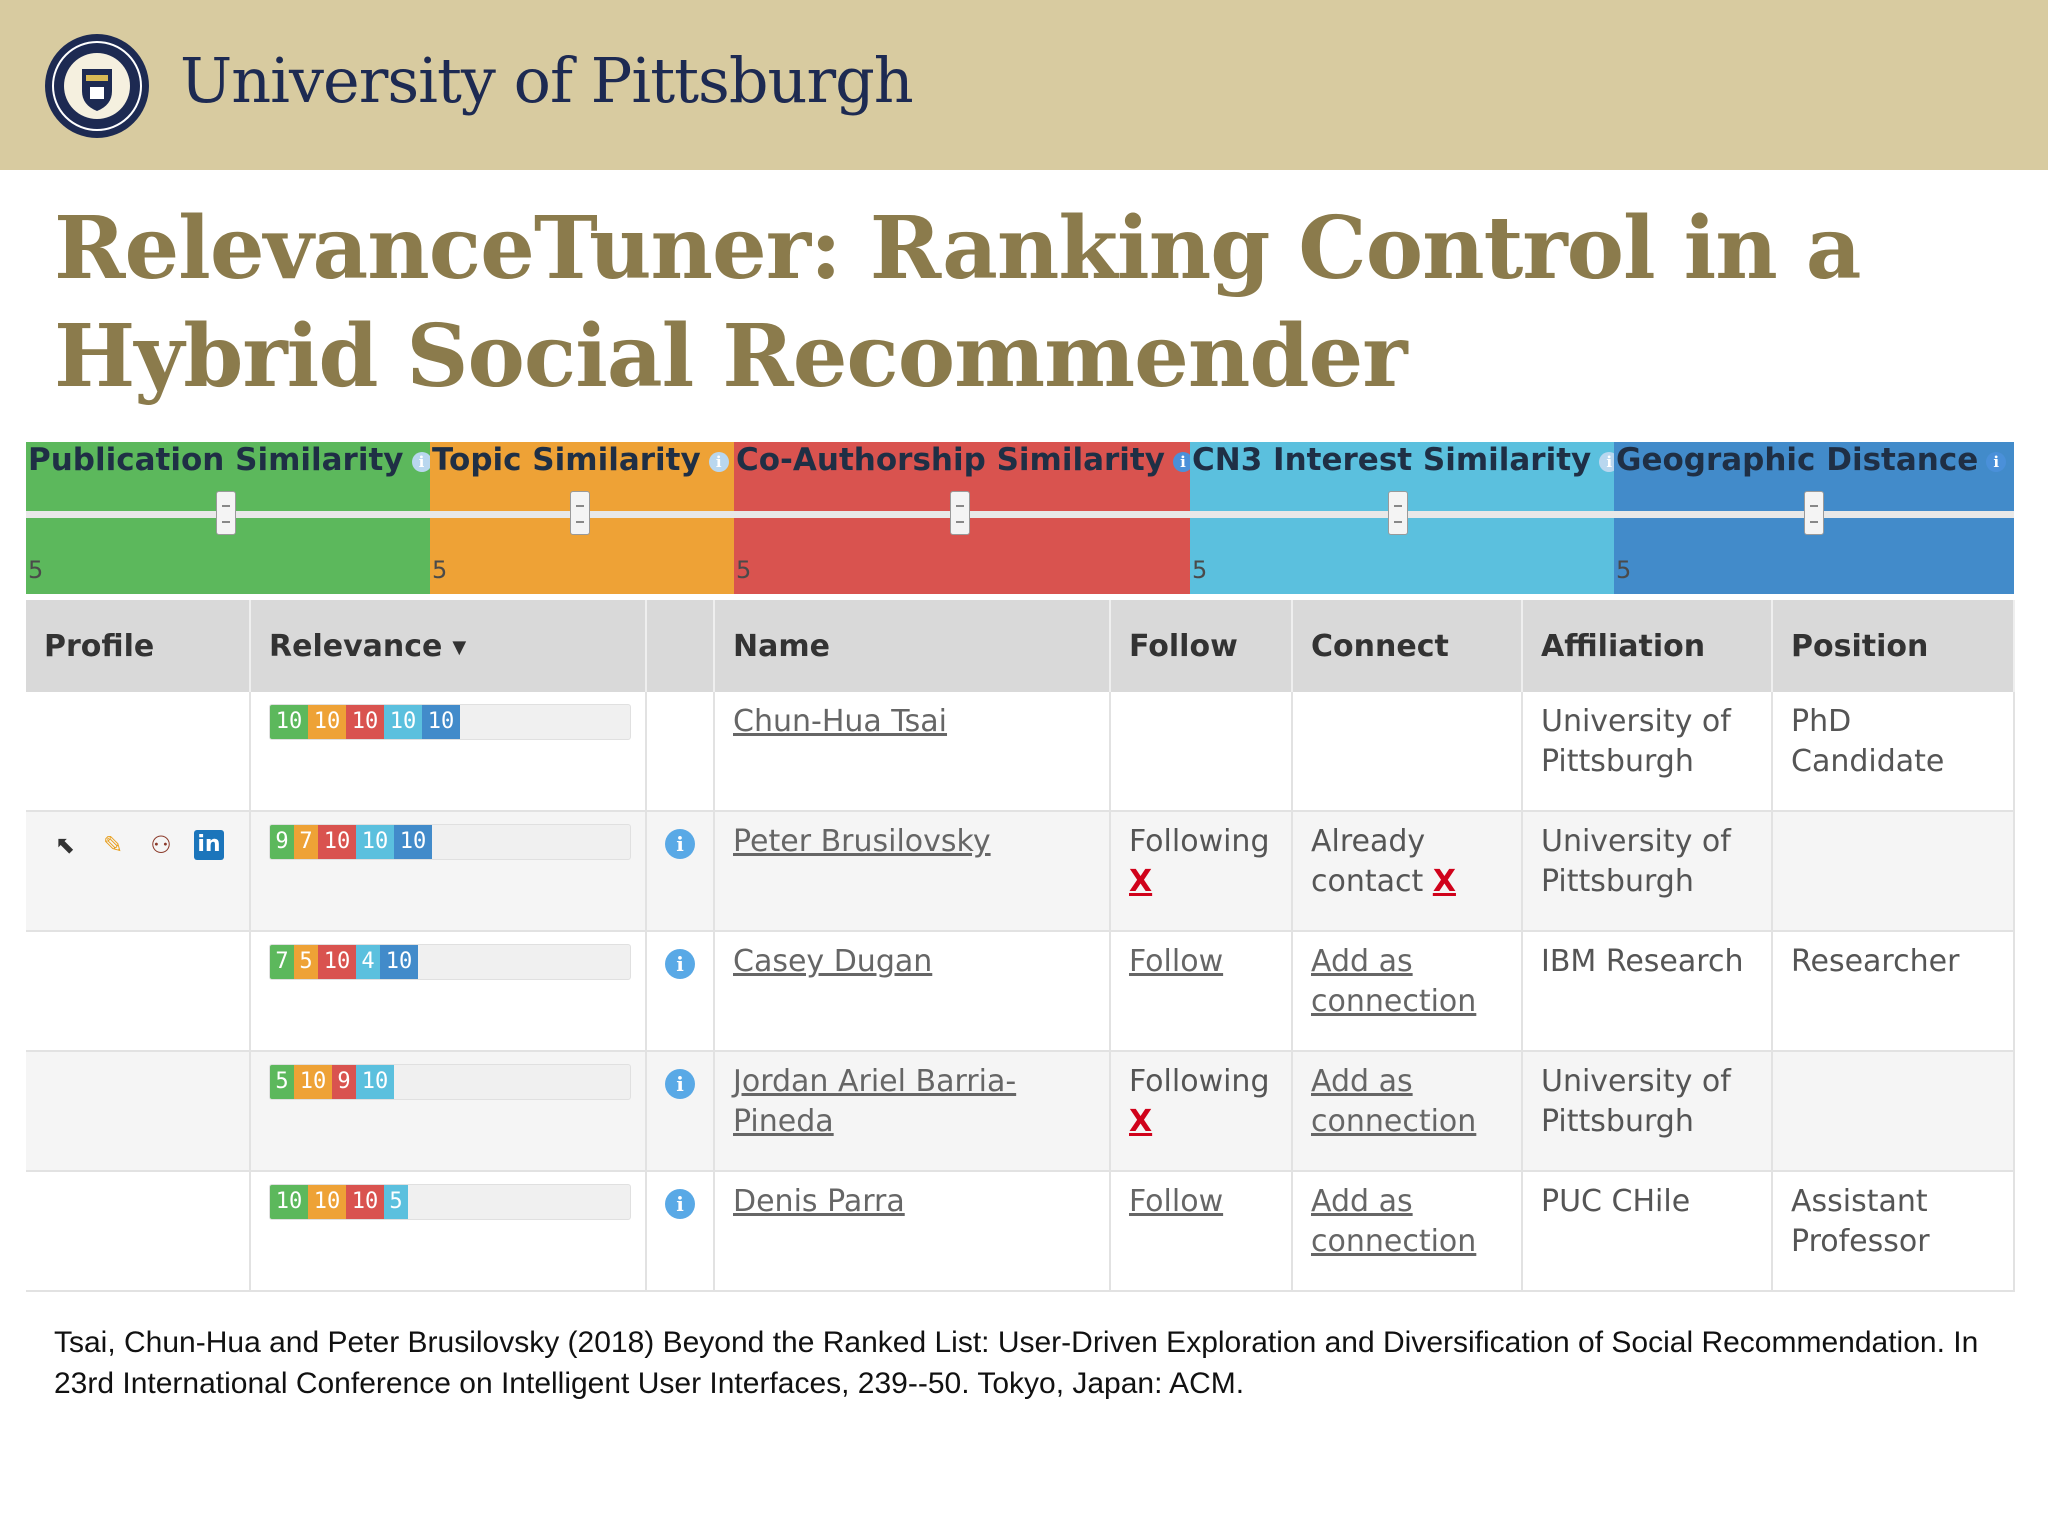  I want to click on linkedin-icon: in, so click(209, 845).